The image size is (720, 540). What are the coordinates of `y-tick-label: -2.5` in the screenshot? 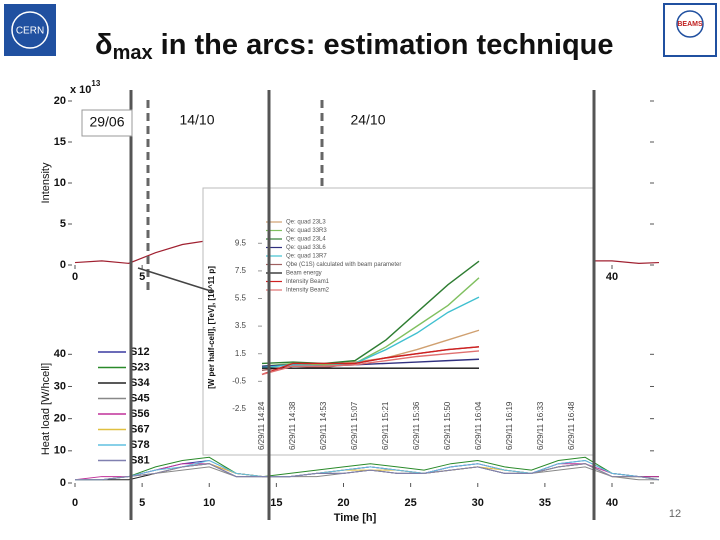 It's located at (239, 408).